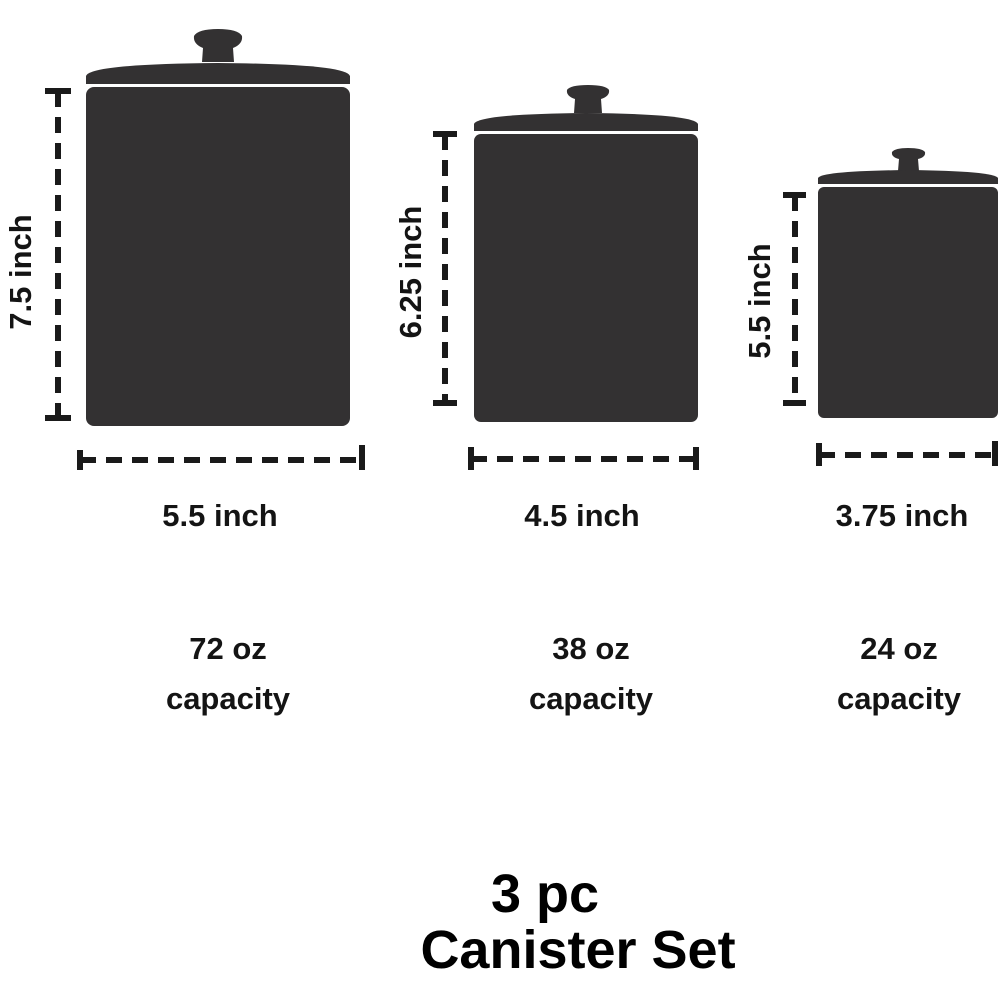 The image size is (1000, 1000). Describe the element at coordinates (759, 300) in the screenshot. I see `height-label: 5.5 inch` at that location.